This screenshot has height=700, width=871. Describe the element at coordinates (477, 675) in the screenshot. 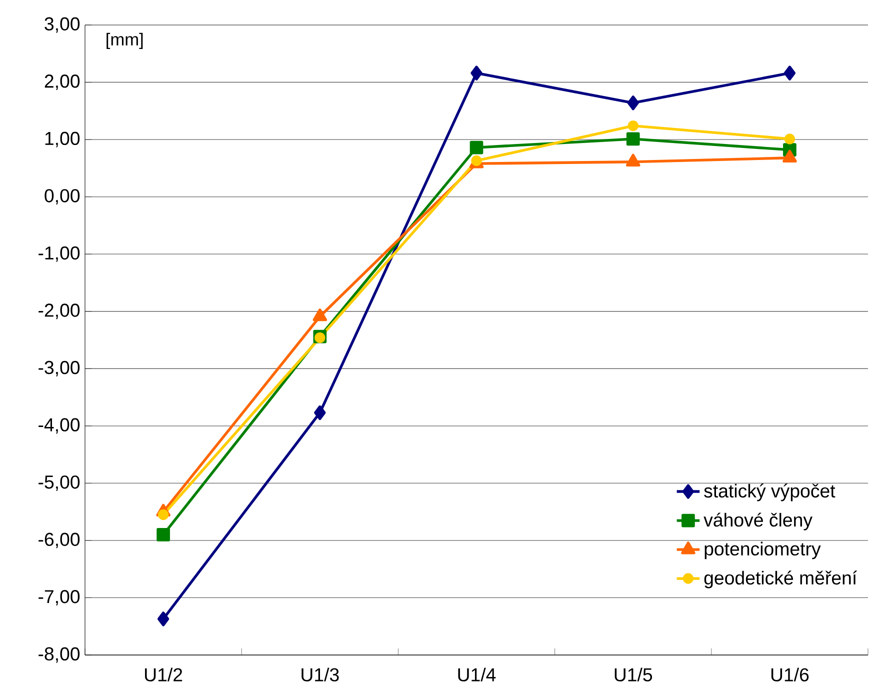

I see `x-tick-label: U1/4` at that location.